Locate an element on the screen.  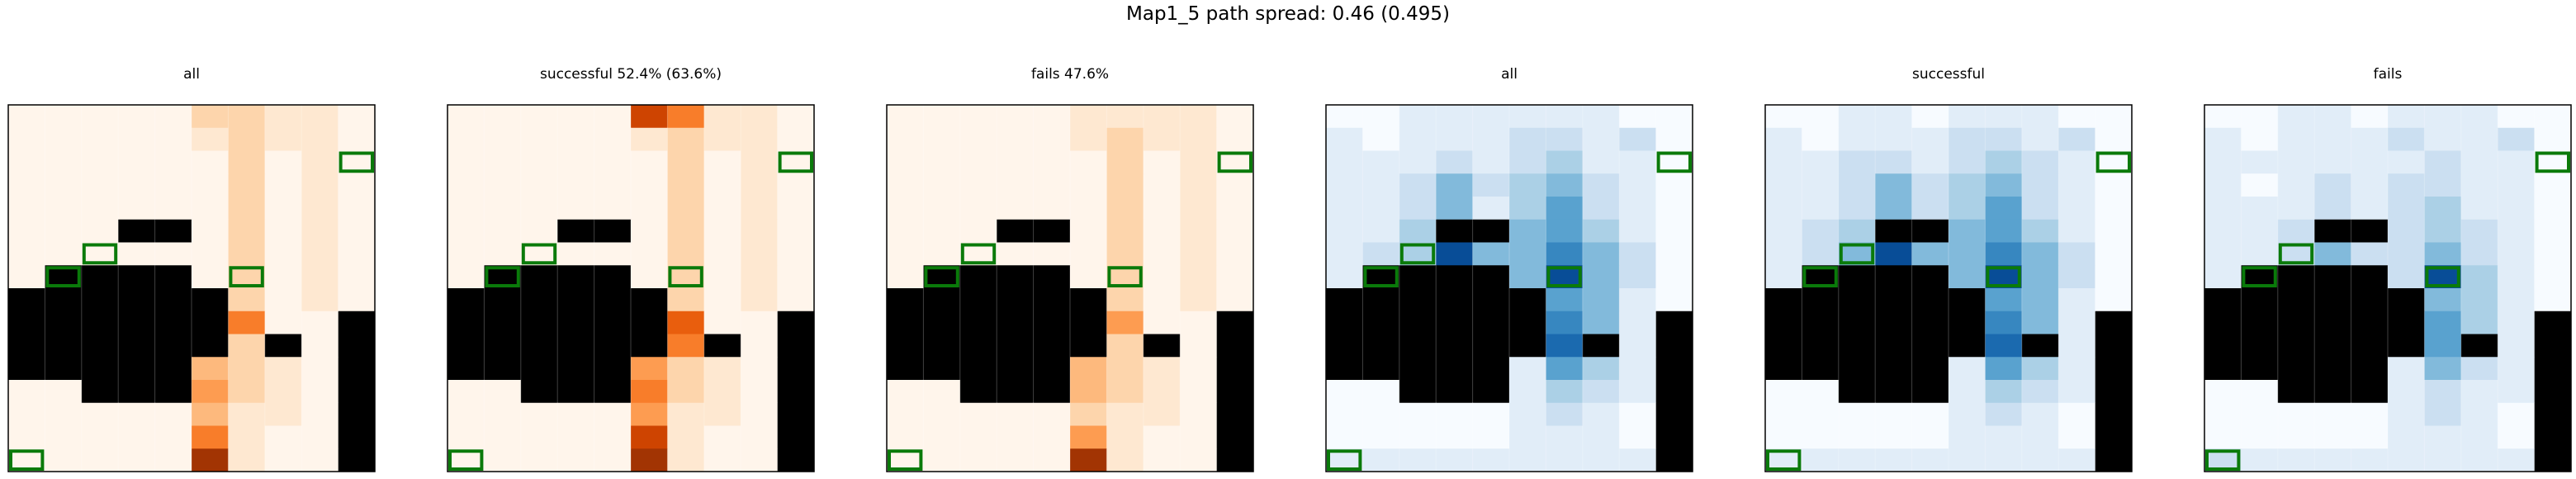
panel-frame is located at coordinates (1070, 288).